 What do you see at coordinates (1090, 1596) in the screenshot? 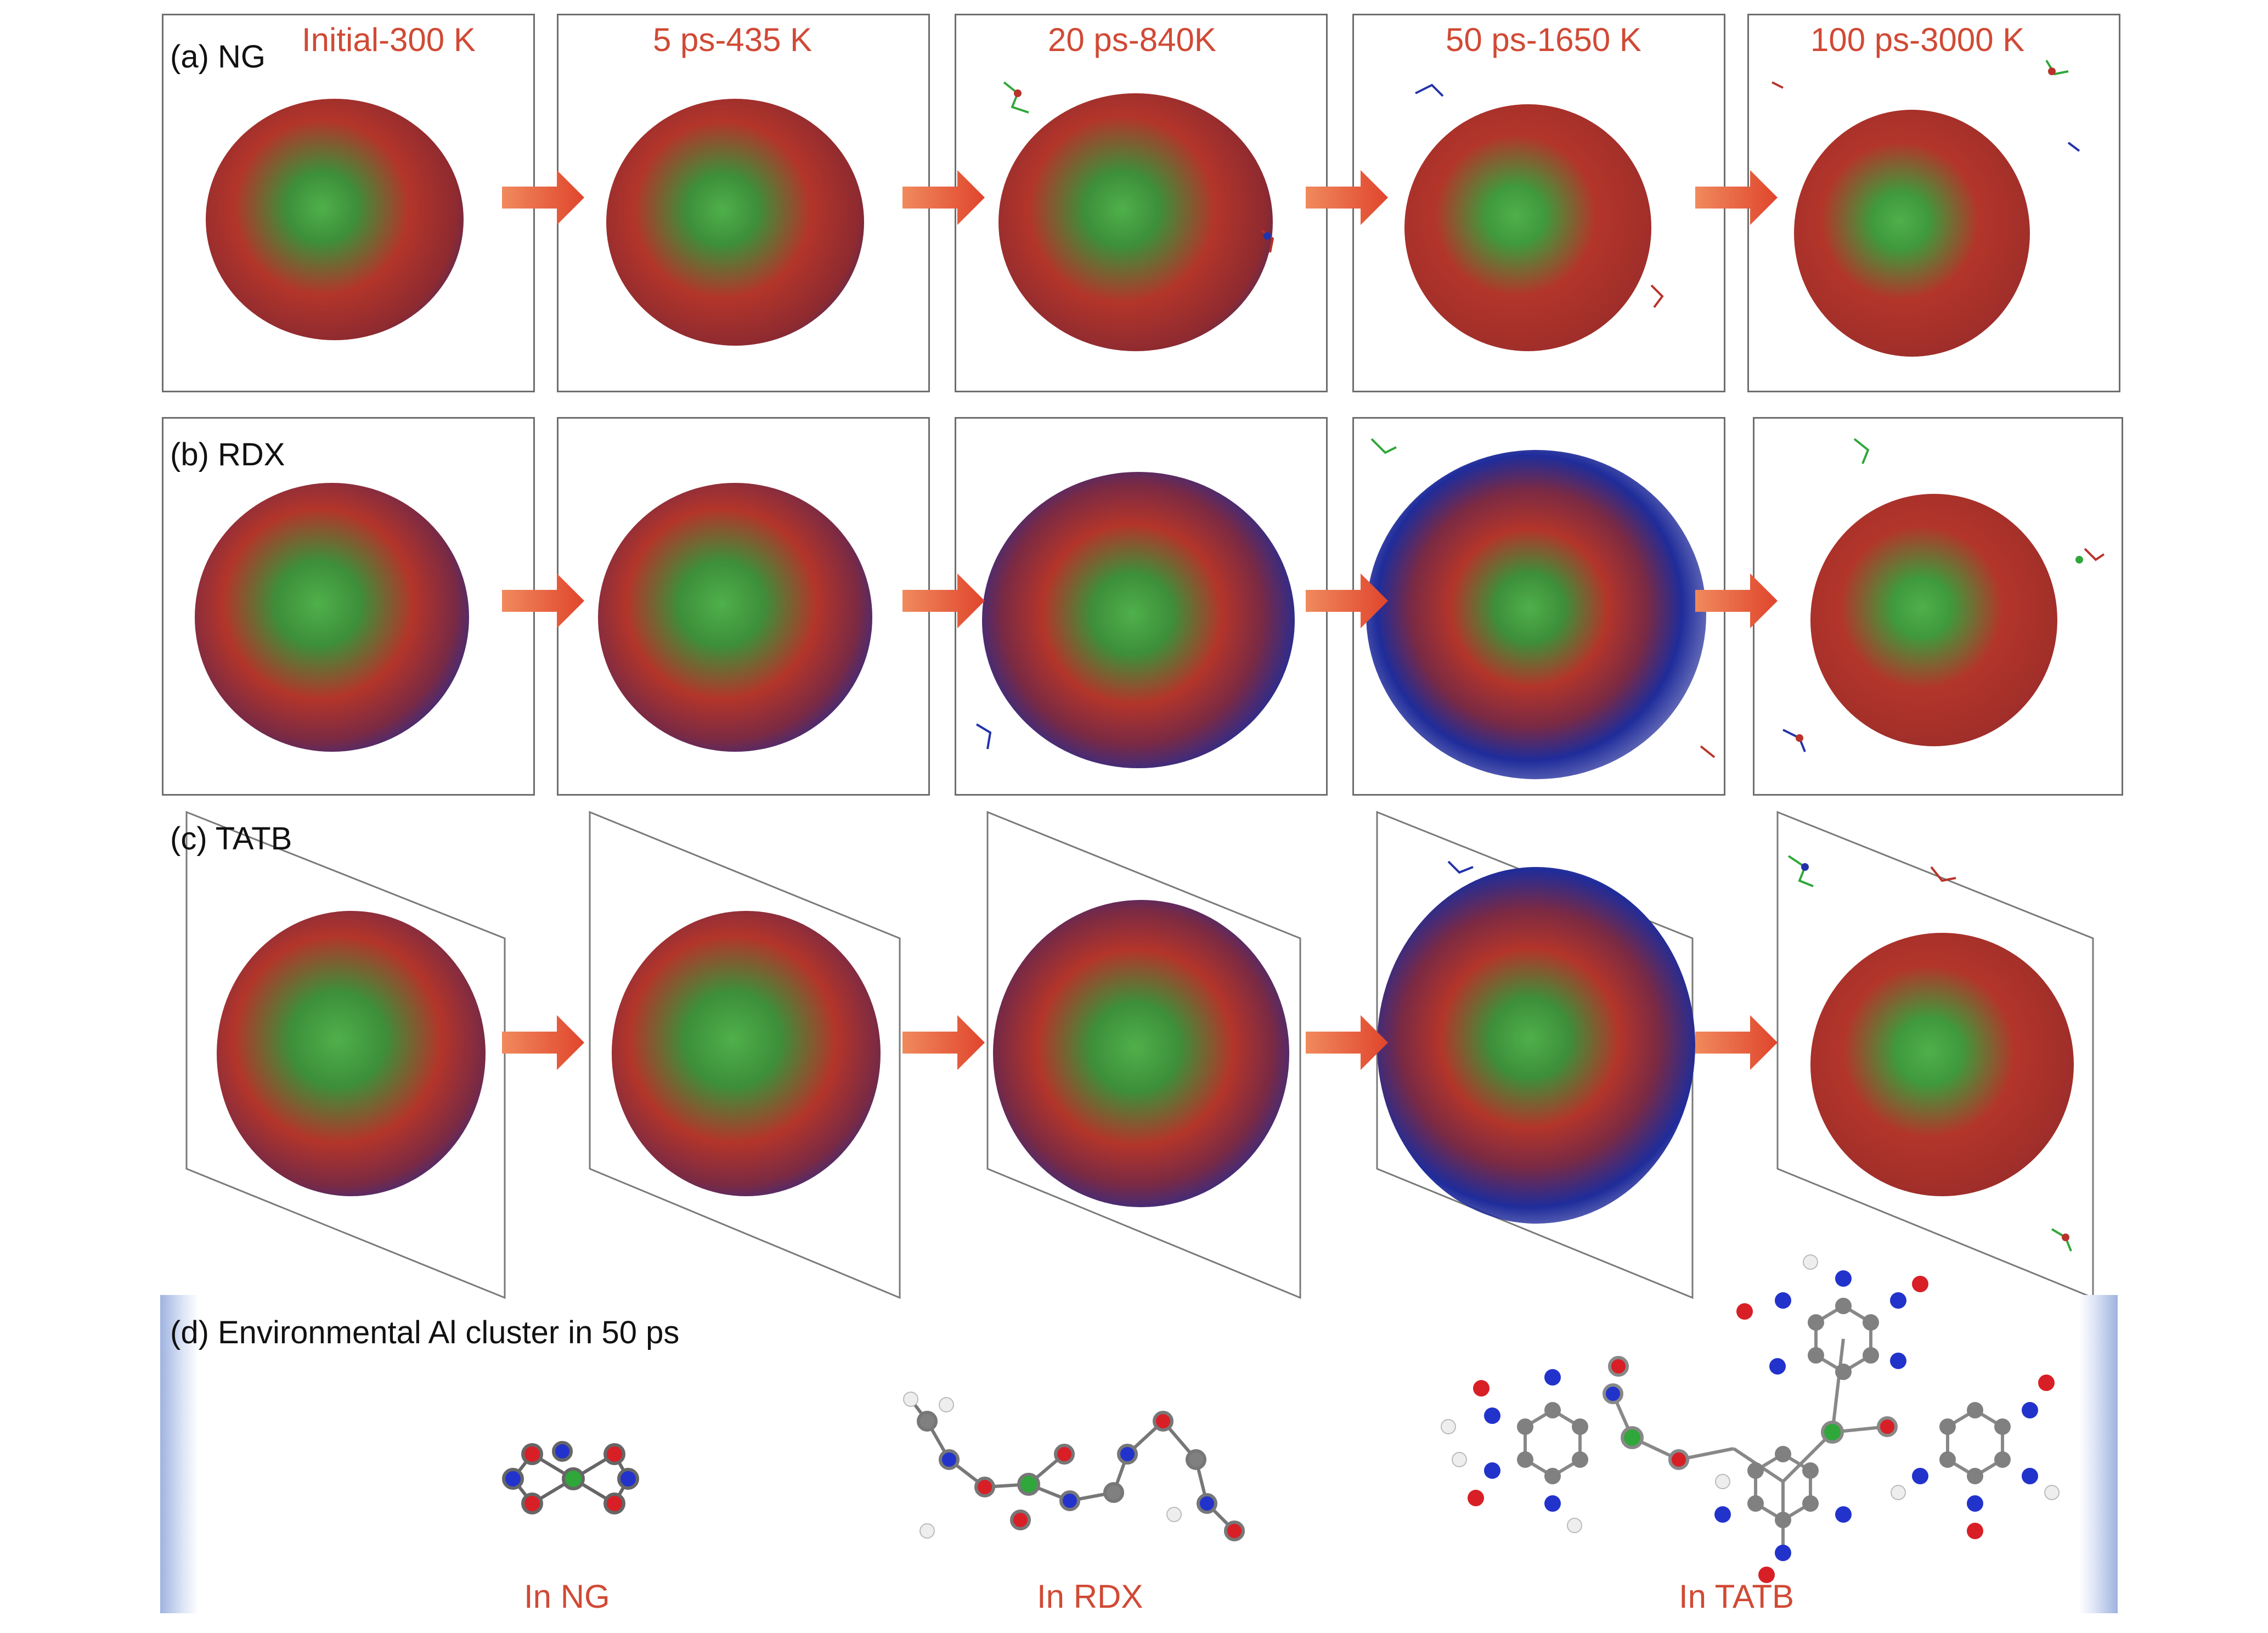
I see `caption-in-rdx: In RDX` at bounding box center [1090, 1596].